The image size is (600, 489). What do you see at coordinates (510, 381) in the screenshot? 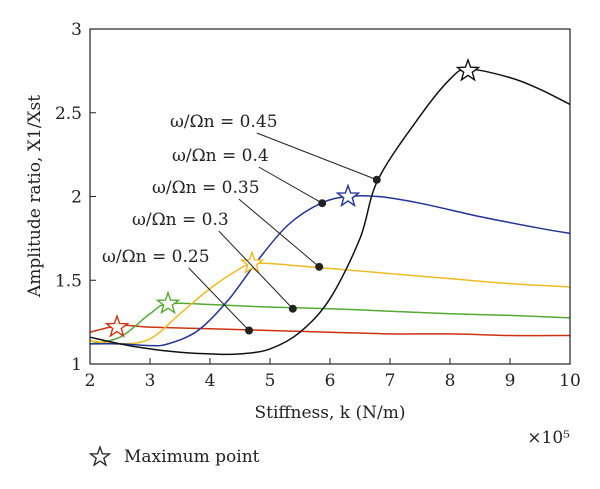
I see `x-tick-label: 9` at bounding box center [510, 381].